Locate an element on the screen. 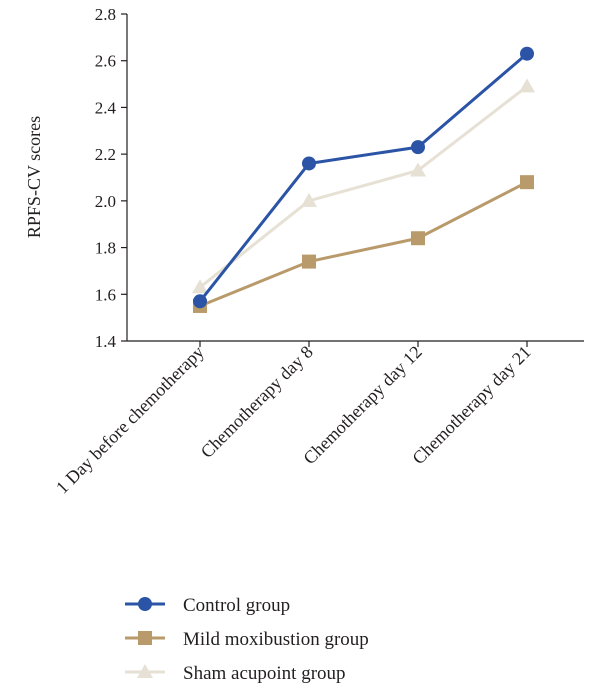  legend-item: Mild moxibustion group is located at coordinates (247, 639).